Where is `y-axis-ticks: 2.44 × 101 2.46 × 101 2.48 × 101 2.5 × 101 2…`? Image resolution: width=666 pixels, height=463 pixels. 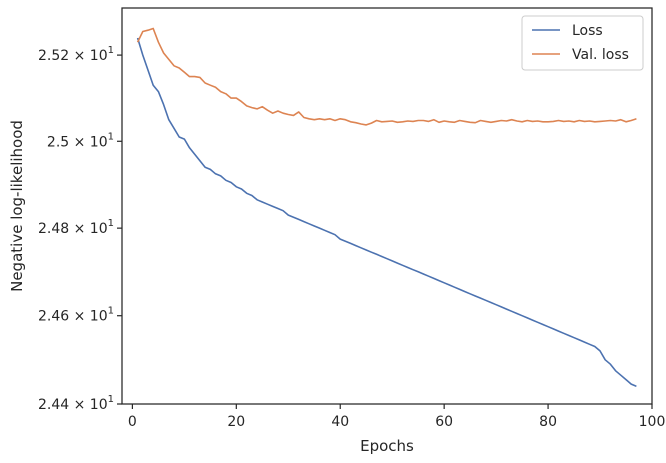
y-axis-ticks: 2.44 × 101 2.46 × 101 2.48 × 101 2.5 × 101 2… is located at coordinates (80, 229).